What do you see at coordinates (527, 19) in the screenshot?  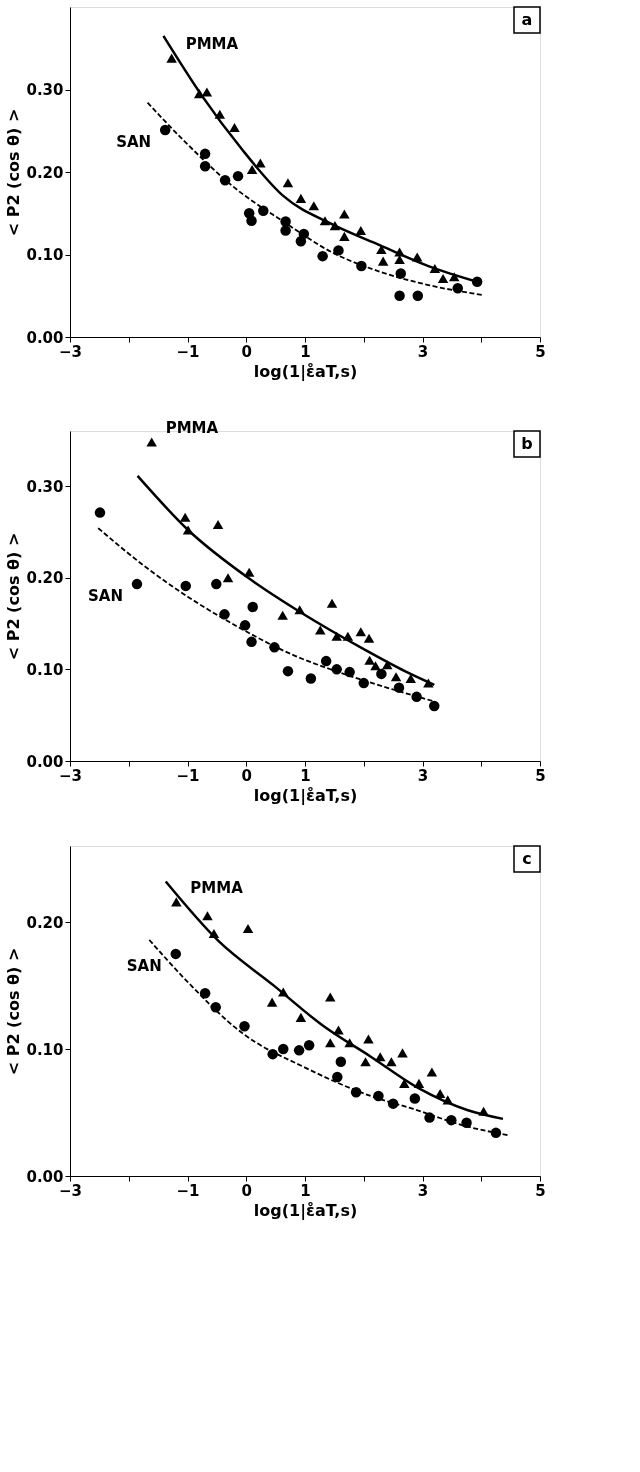 I see `annotation: a` at bounding box center [527, 19].